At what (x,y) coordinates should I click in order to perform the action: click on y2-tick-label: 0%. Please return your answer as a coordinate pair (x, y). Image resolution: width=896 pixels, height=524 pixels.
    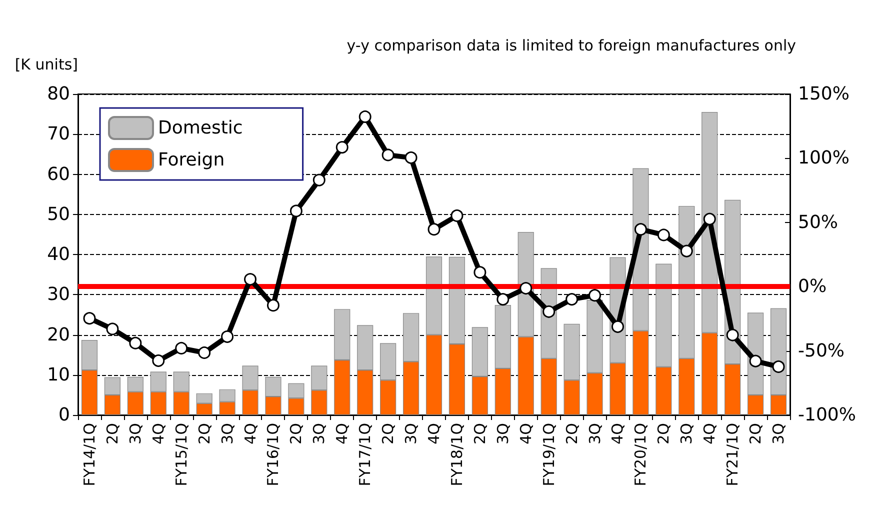
    Looking at the image, I should click on (812, 287).